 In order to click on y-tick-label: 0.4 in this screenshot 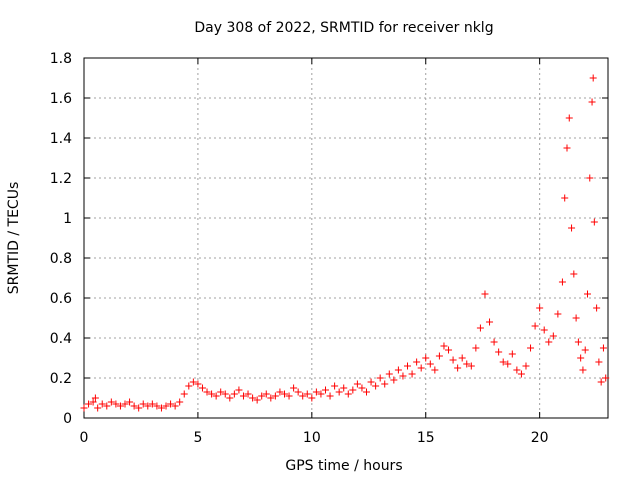, I will do `click(61, 339)`.